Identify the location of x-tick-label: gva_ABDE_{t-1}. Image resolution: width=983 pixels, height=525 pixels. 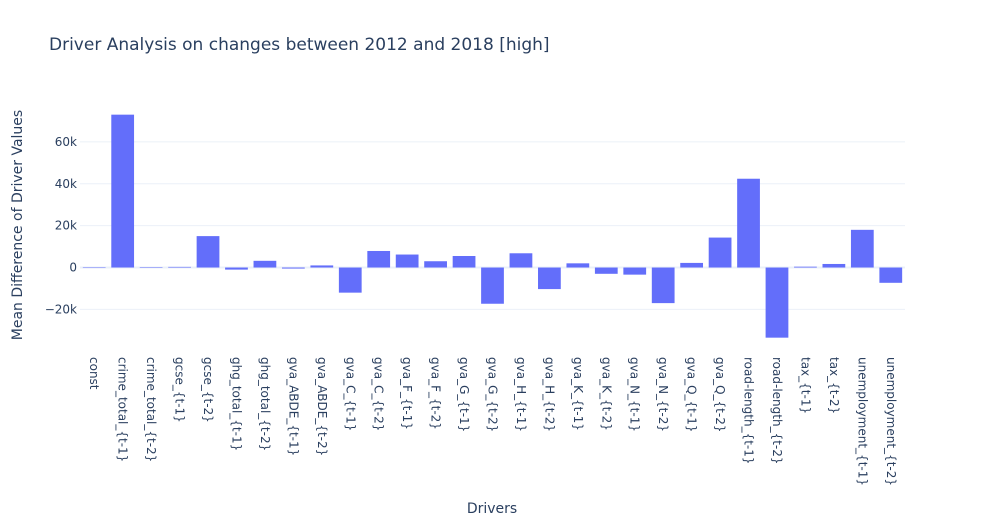
(293, 406).